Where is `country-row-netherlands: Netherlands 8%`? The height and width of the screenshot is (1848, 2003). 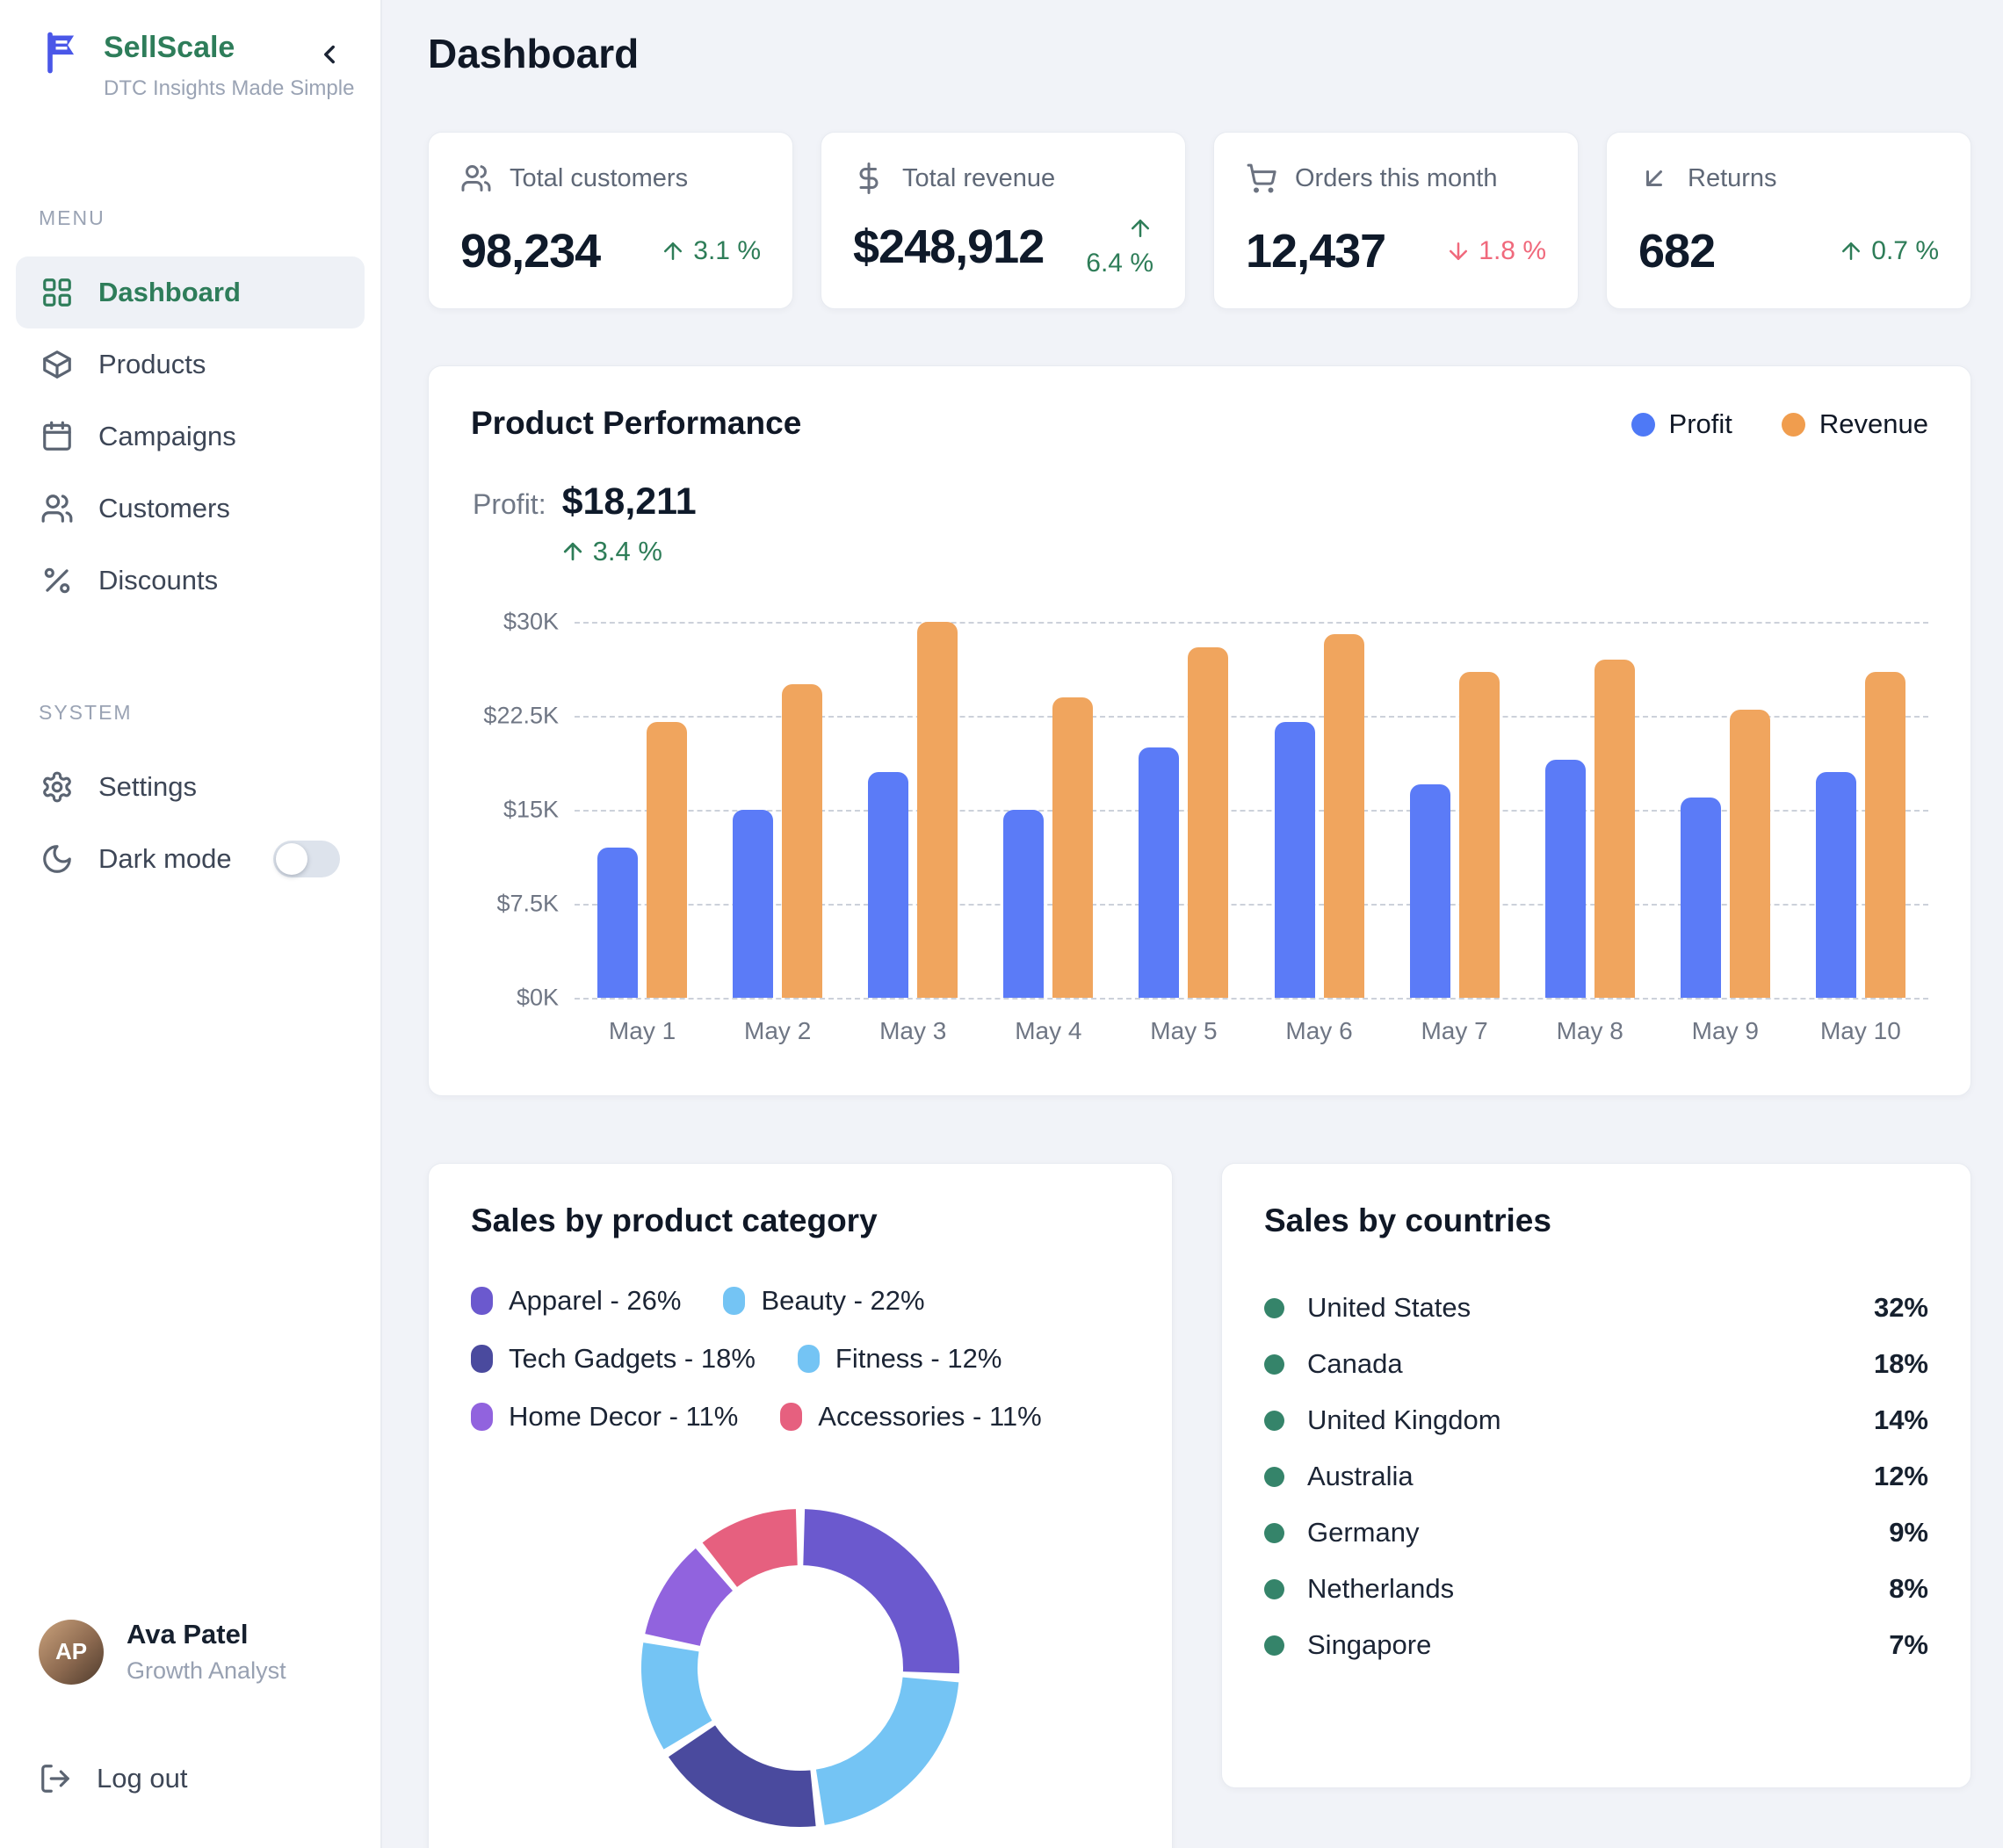
country-row-netherlands: Netherlands 8% is located at coordinates (1596, 1589).